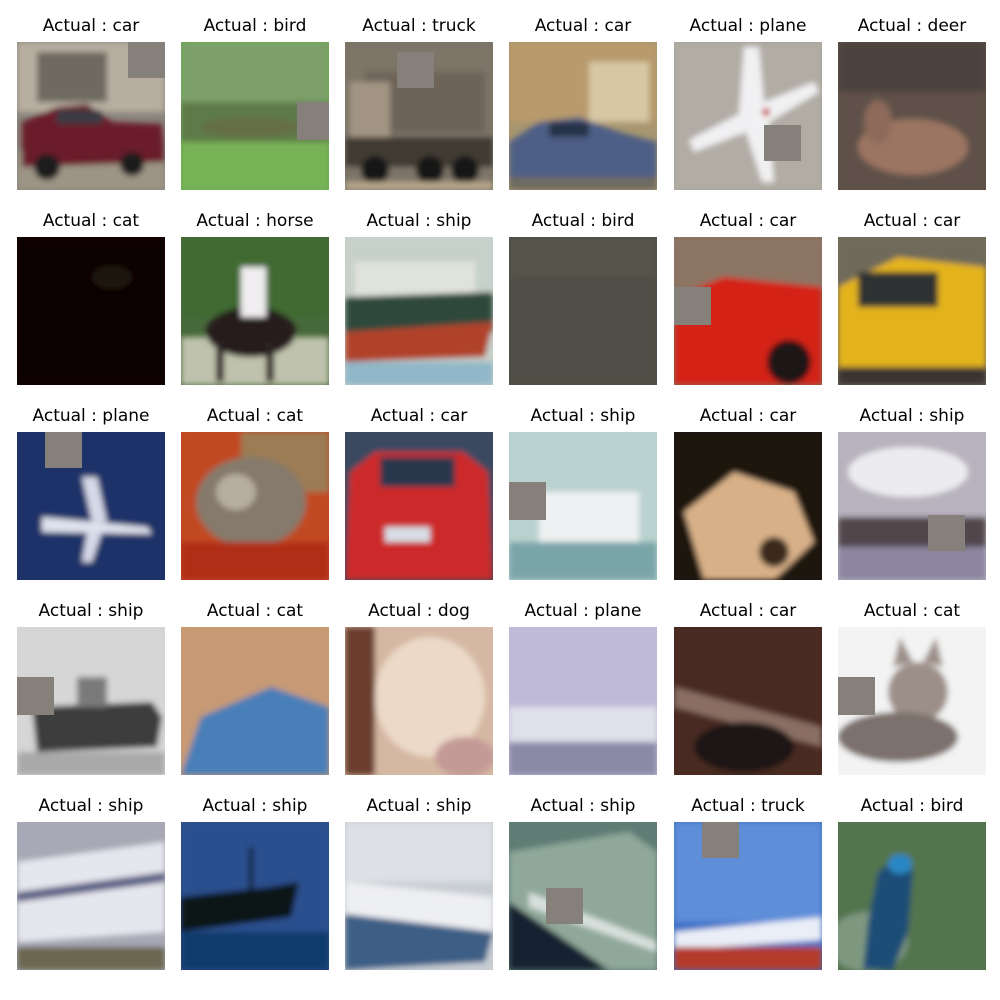 The width and height of the screenshot is (1000, 1000). I want to click on sample-image-ship-silhouette, so click(255, 896).